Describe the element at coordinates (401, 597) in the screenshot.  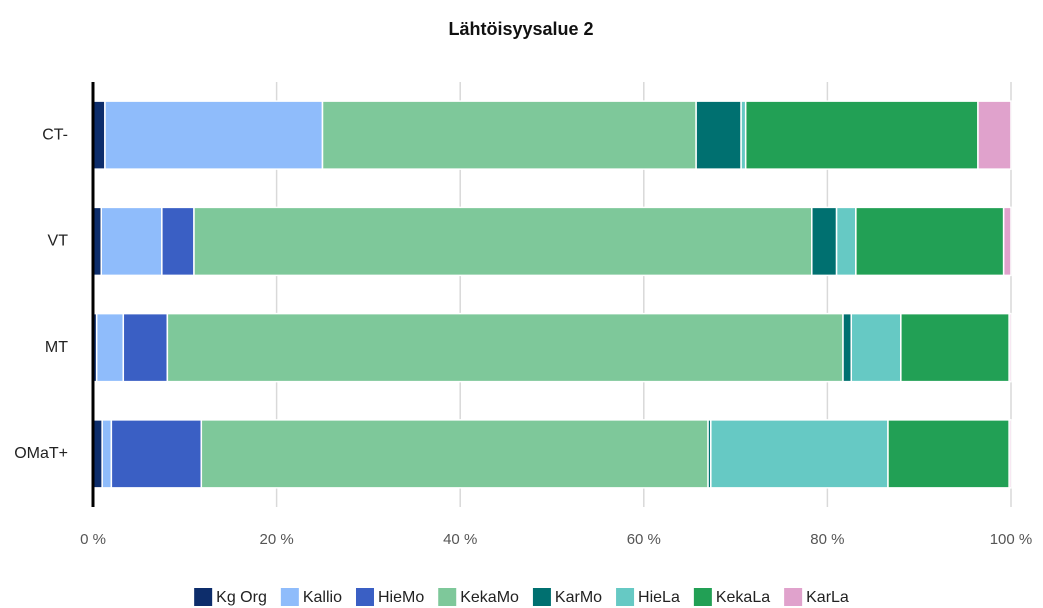
I see `legend-label: HieMo` at that location.